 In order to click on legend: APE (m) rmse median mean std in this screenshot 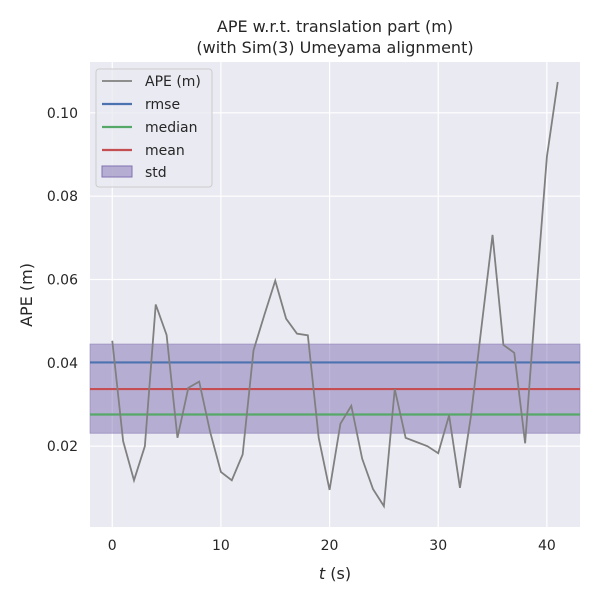, I will do `click(154, 128)`.